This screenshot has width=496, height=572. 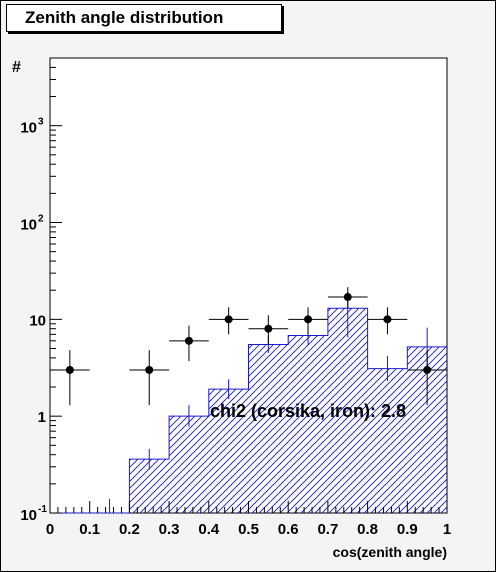 What do you see at coordinates (169, 529) in the screenshot?
I see `x-tick-label: 0.3` at bounding box center [169, 529].